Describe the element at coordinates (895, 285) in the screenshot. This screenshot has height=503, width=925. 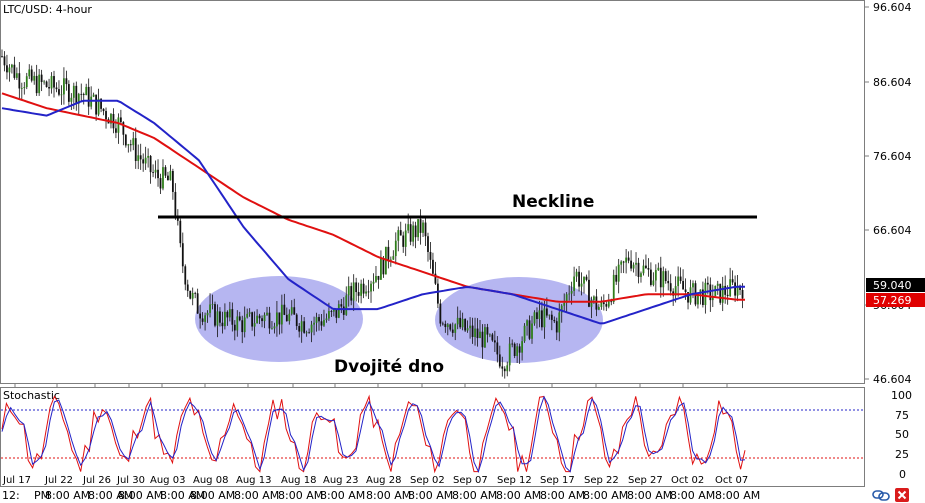
I see `last-price-badge` at that location.